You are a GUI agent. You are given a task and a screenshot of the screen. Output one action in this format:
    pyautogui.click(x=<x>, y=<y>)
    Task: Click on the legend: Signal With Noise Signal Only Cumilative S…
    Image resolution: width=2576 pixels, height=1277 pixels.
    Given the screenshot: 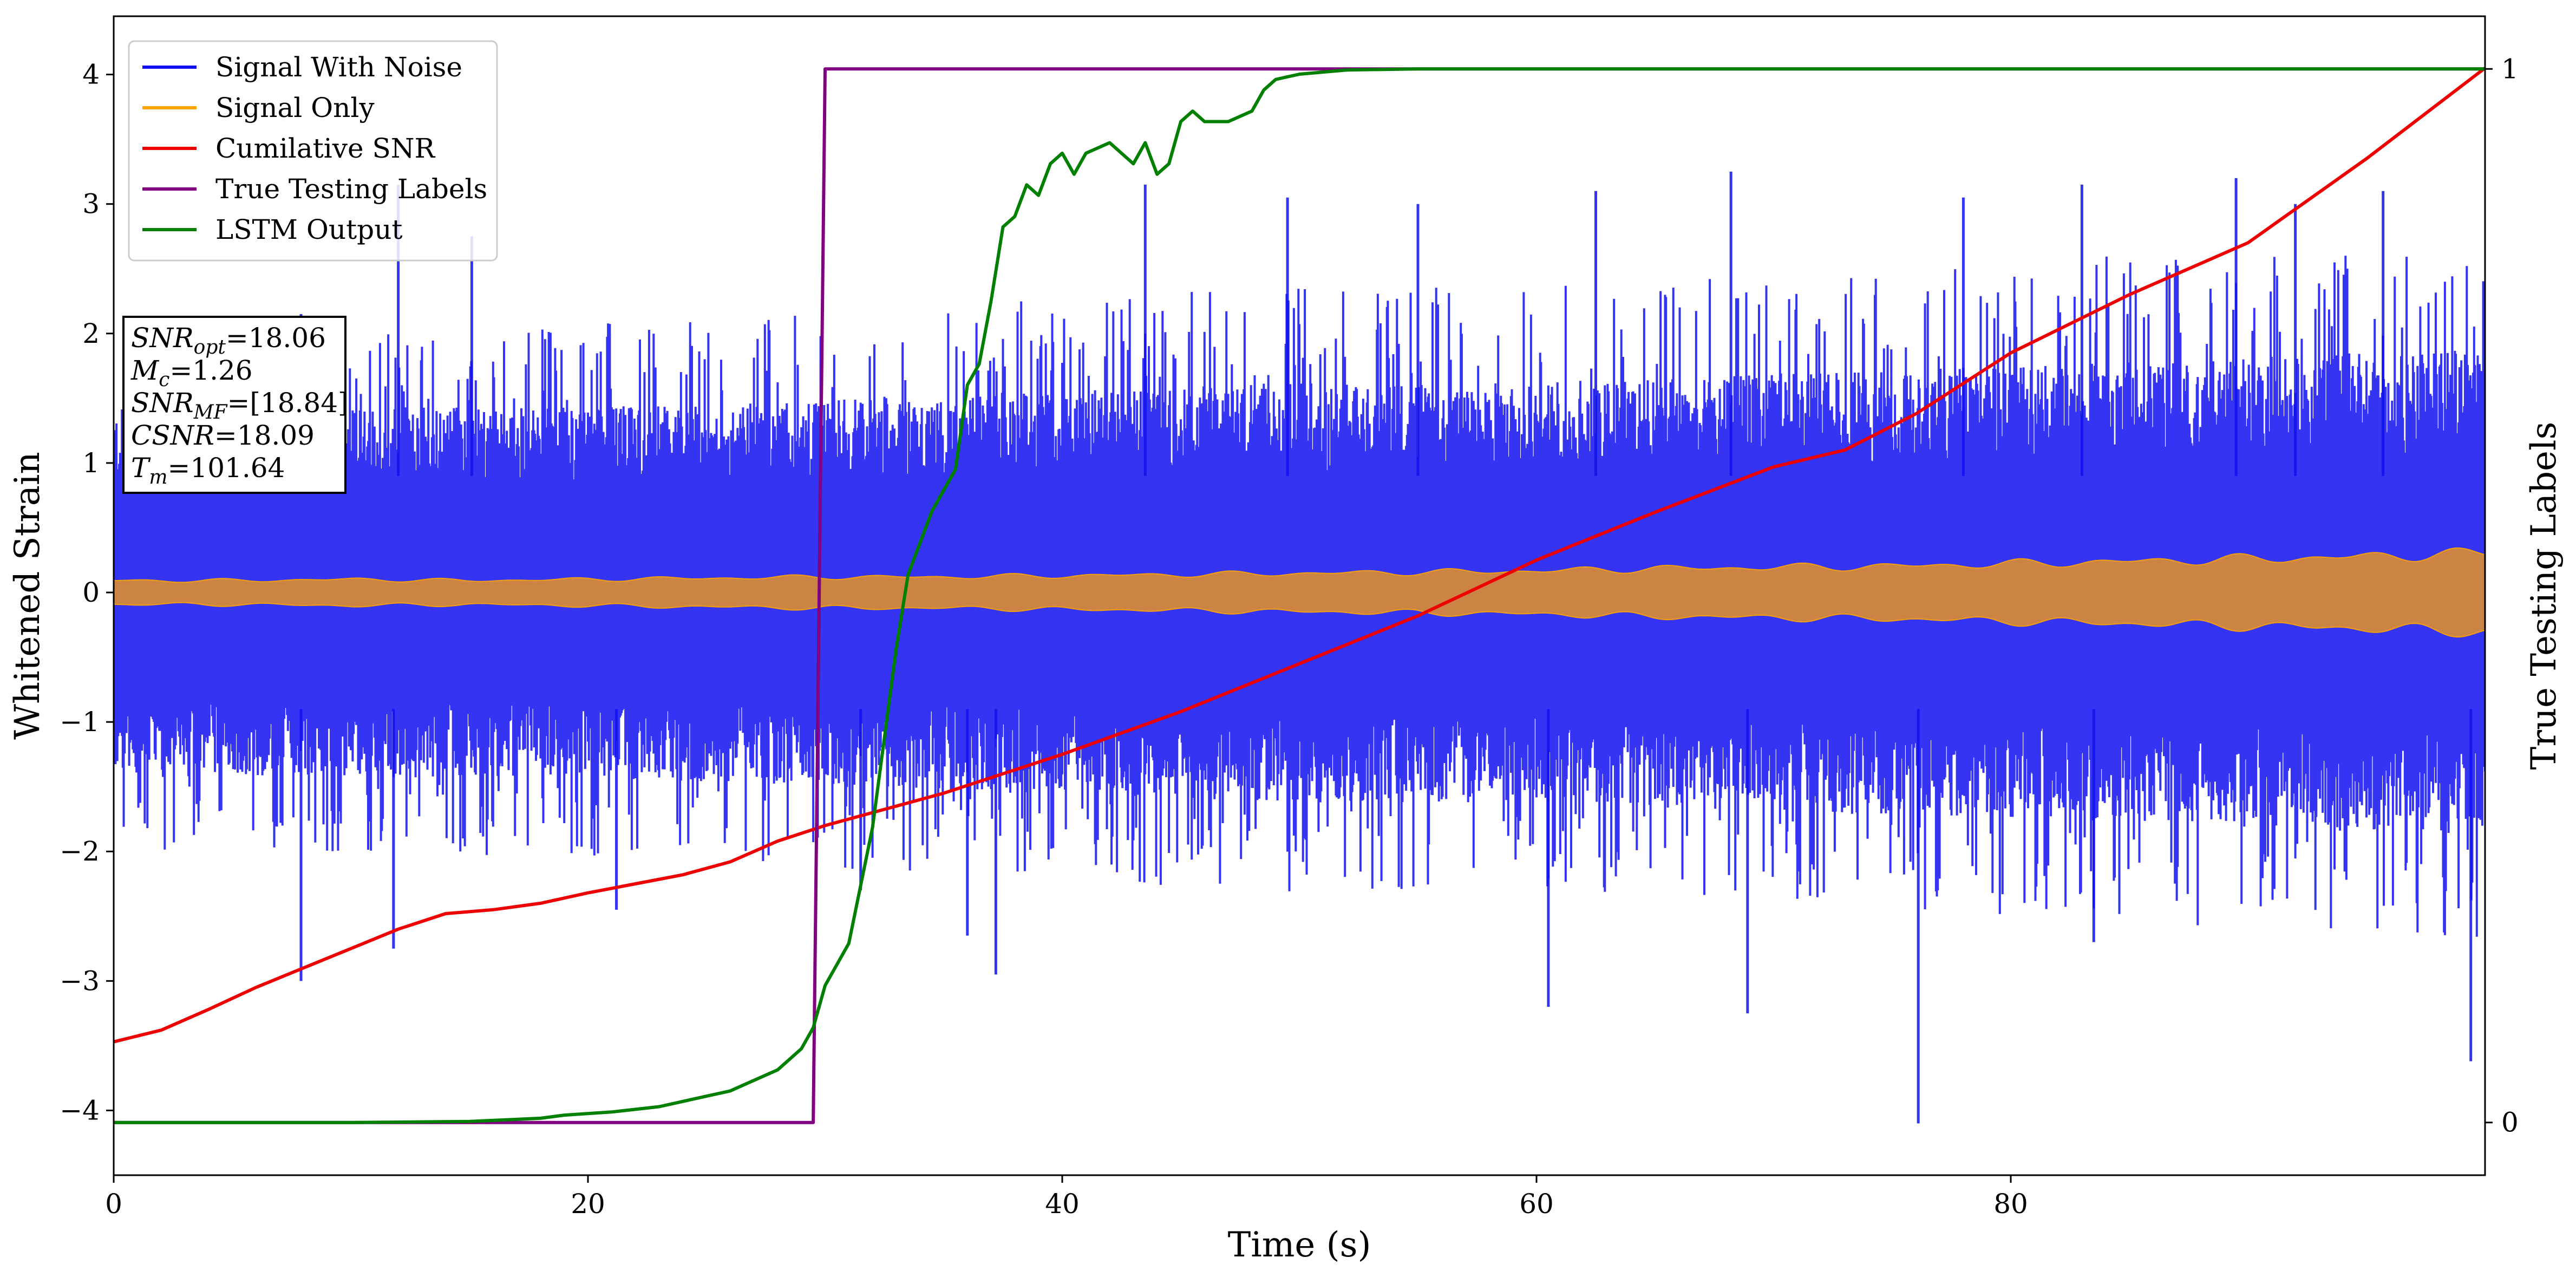 What is the action you would take?
    pyautogui.click(x=313, y=151)
    